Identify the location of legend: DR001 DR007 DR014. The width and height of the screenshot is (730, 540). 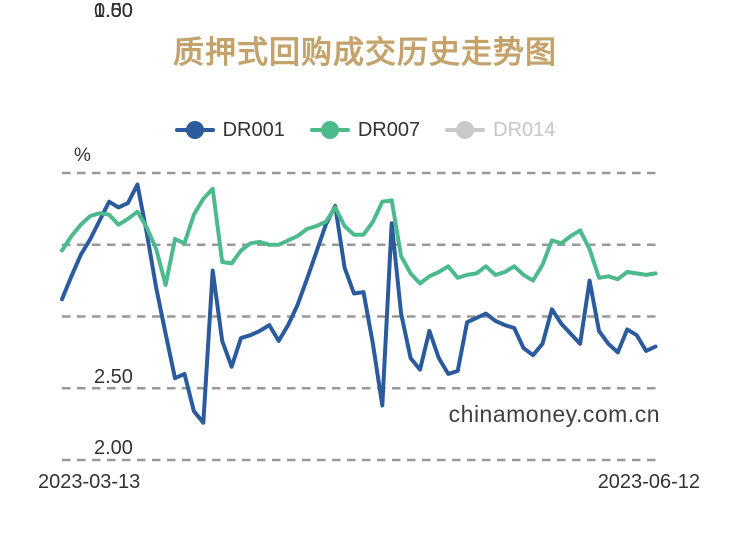
(365, 130).